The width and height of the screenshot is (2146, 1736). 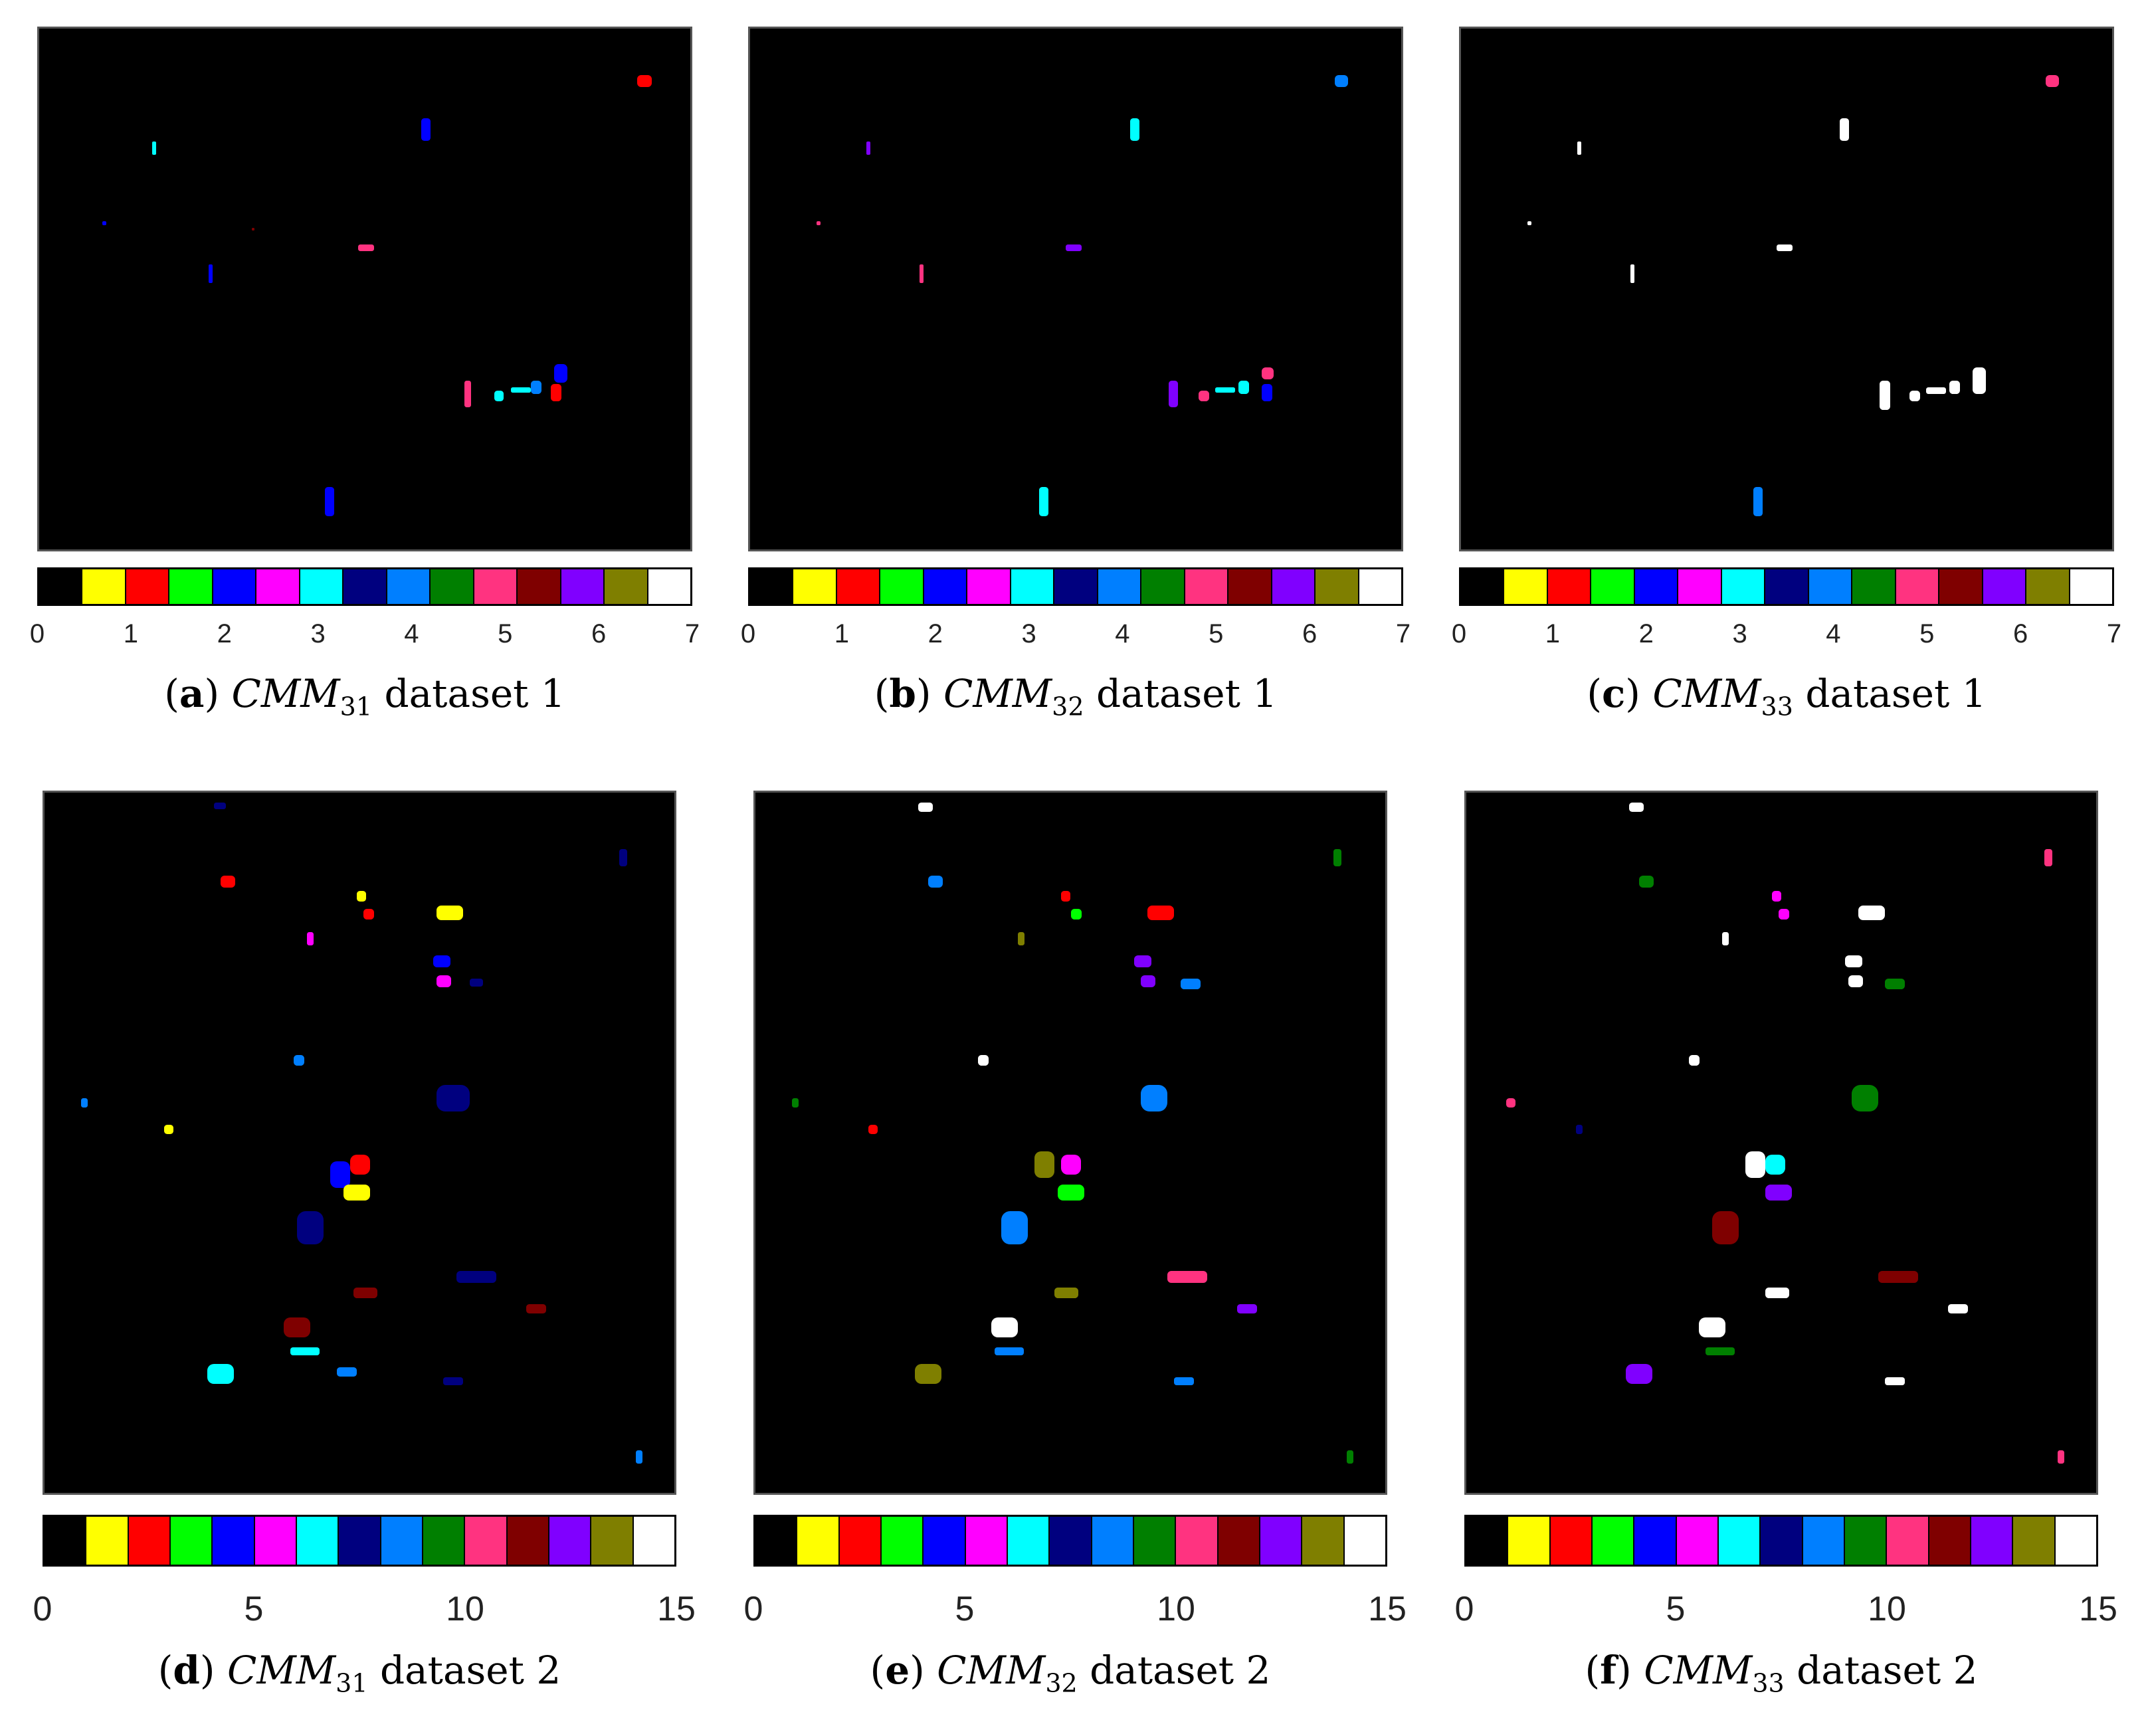 I want to click on colorbar-d, so click(x=359, y=1541).